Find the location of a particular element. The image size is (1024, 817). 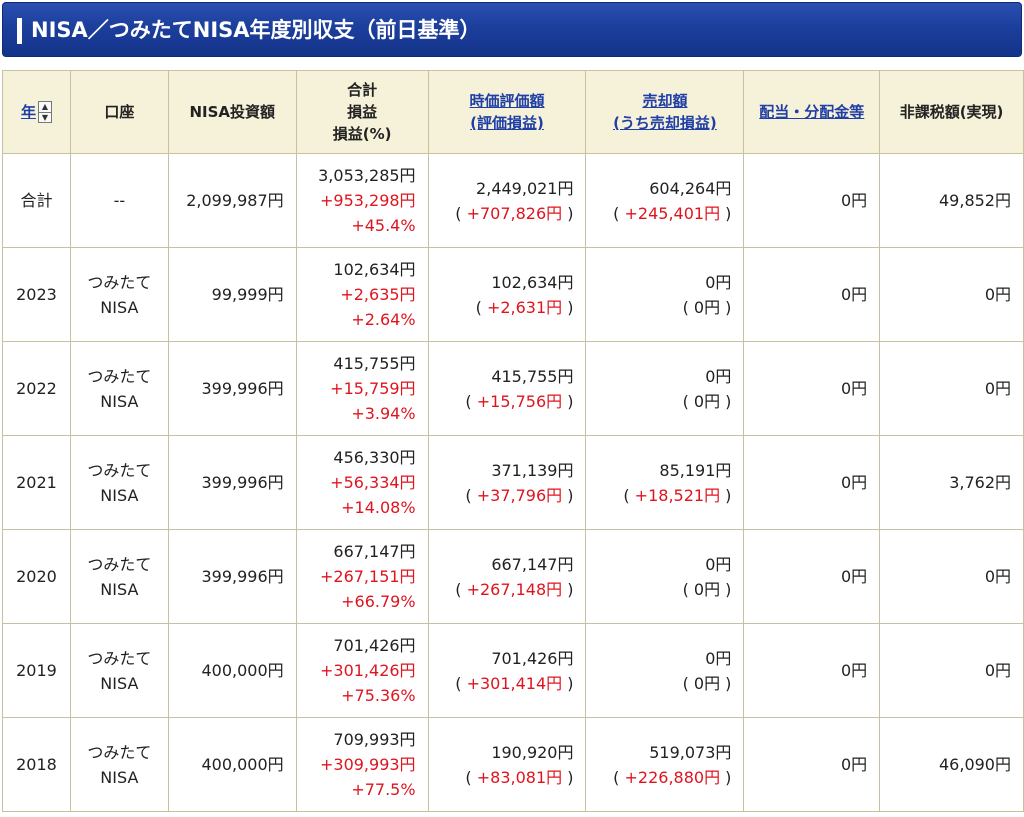

sale-amount-link: 売却額 is located at coordinates (665, 101).